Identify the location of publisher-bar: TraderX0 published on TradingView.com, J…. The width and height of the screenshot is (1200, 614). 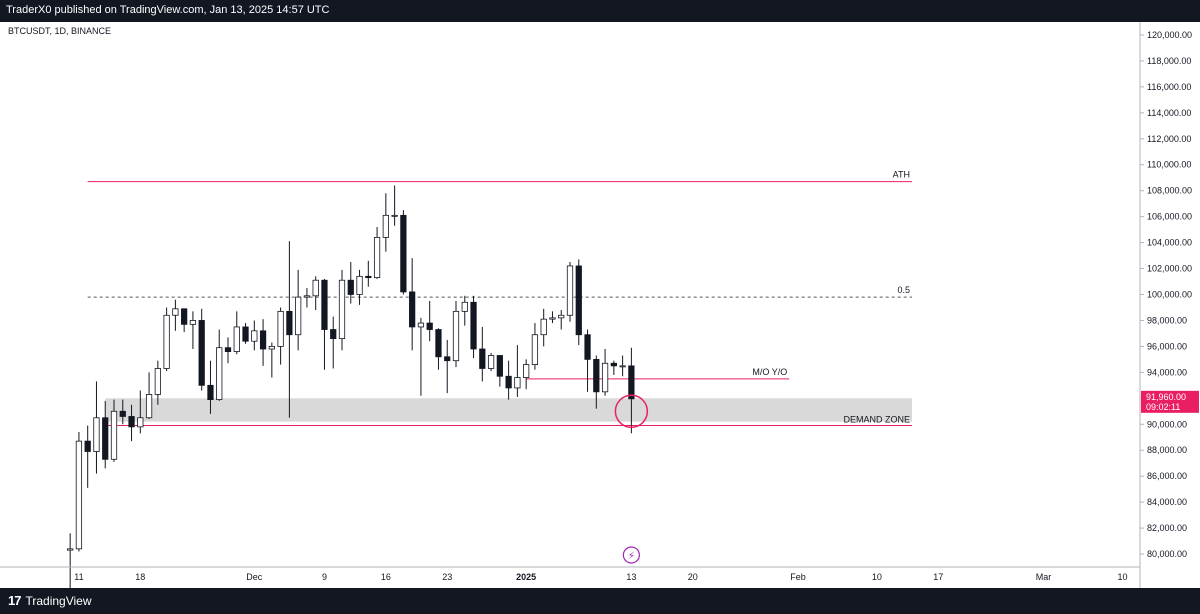
(600, 11).